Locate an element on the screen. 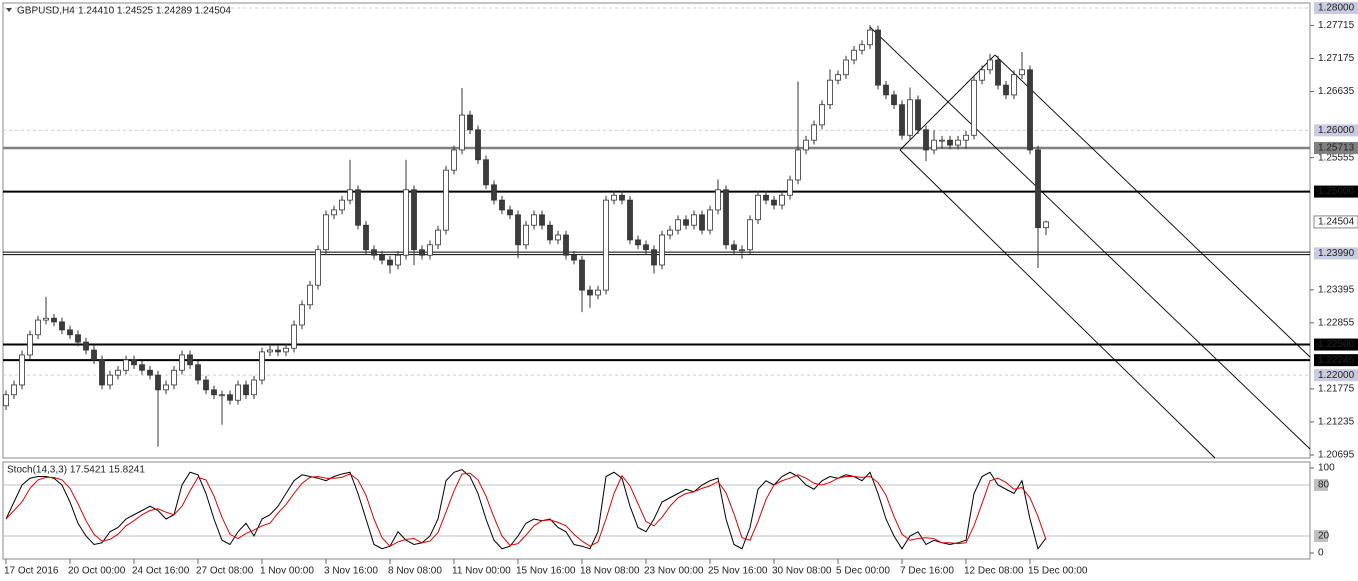  level-label: 1.24504 is located at coordinates (1336, 222).